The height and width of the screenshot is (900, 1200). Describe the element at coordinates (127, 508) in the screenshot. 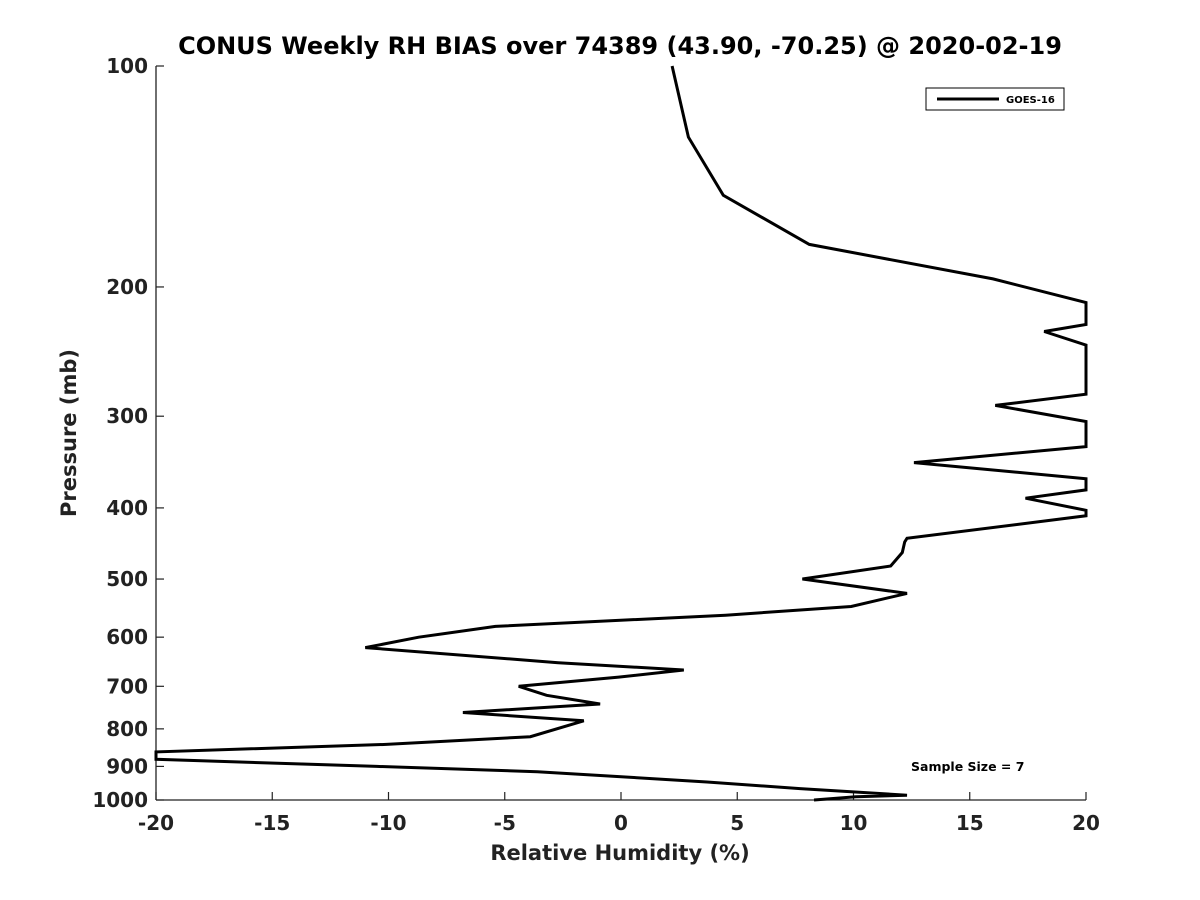

I see `y-tick-label: 400` at that location.